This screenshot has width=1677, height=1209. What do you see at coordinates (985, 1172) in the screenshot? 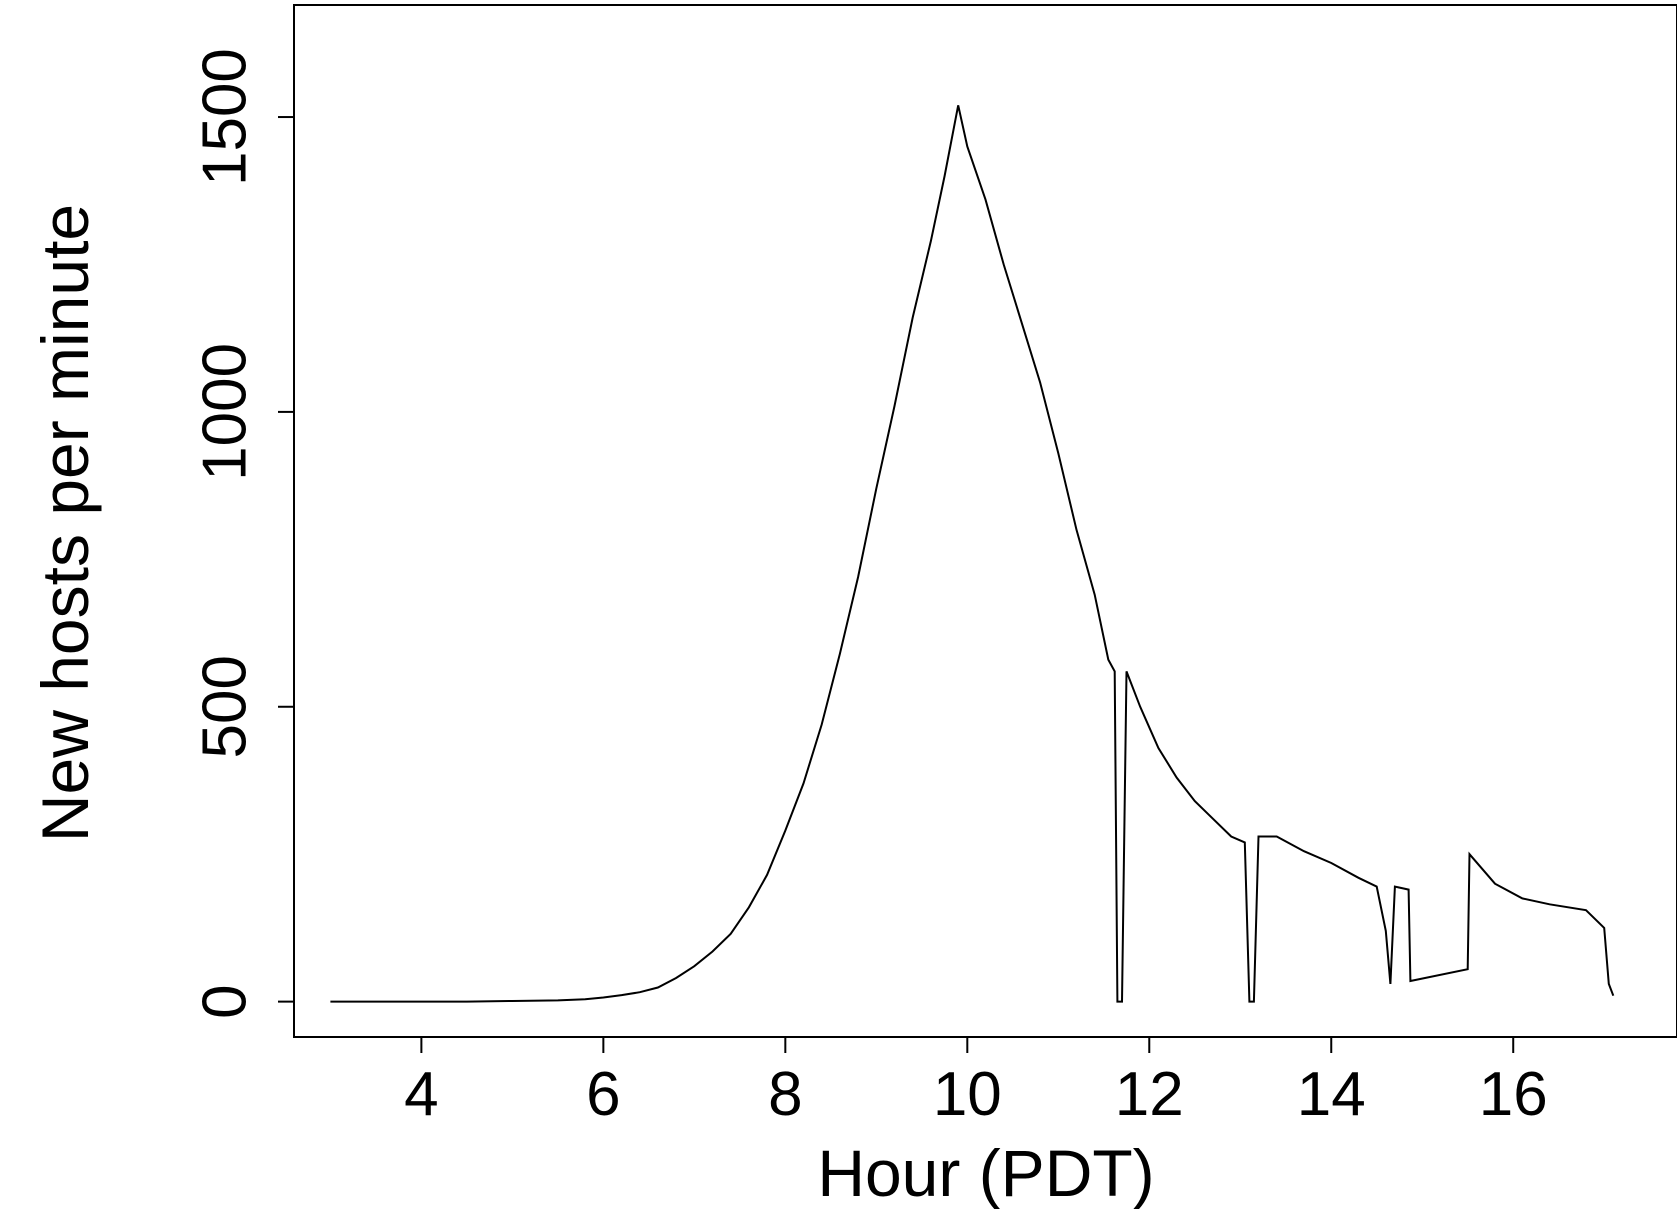
I see `x-axis-label: Hour (PDT)` at bounding box center [985, 1172].